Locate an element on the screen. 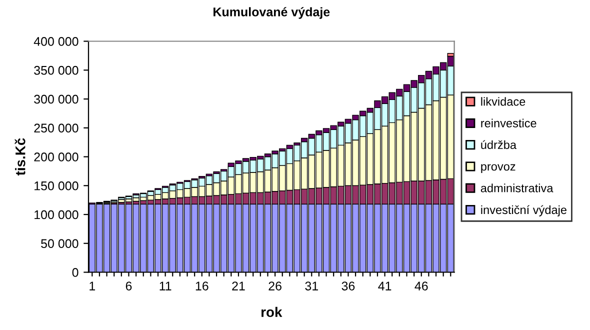  x-tick-label: 1 is located at coordinates (93, 286).